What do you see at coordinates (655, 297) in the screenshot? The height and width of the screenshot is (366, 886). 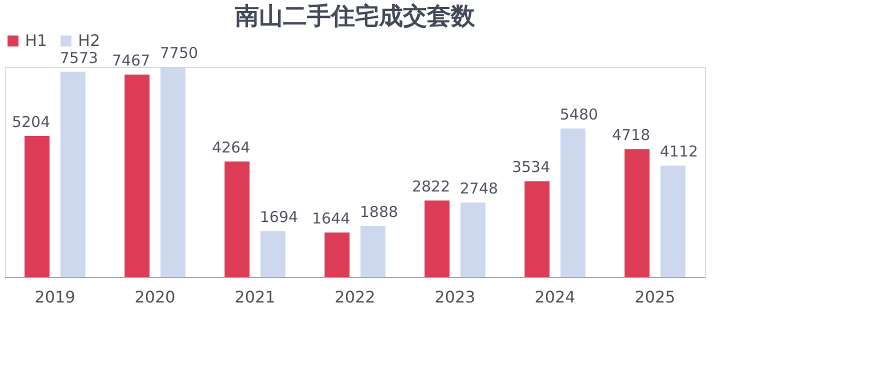 I see `x-tick-label: 2025` at bounding box center [655, 297].